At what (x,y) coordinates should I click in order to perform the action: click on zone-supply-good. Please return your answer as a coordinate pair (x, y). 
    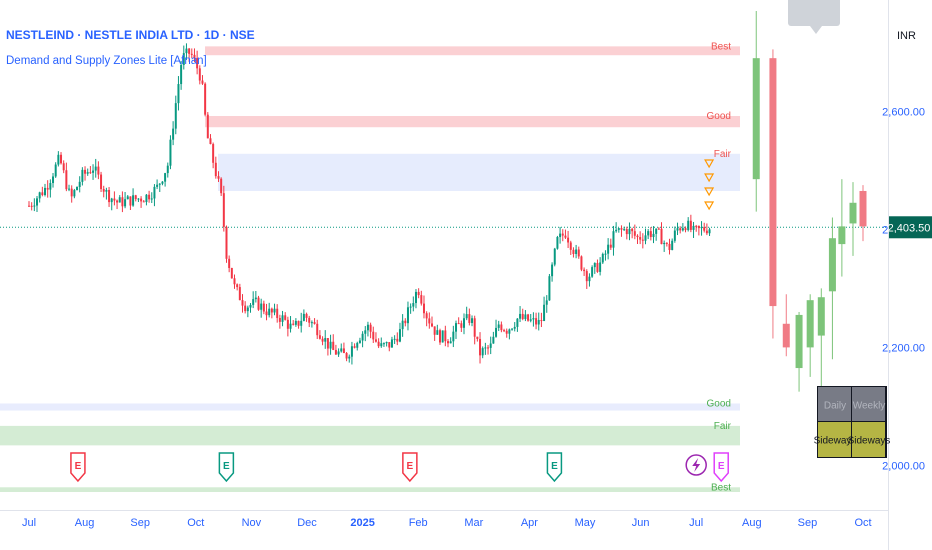
    Looking at the image, I should click on (472, 122).